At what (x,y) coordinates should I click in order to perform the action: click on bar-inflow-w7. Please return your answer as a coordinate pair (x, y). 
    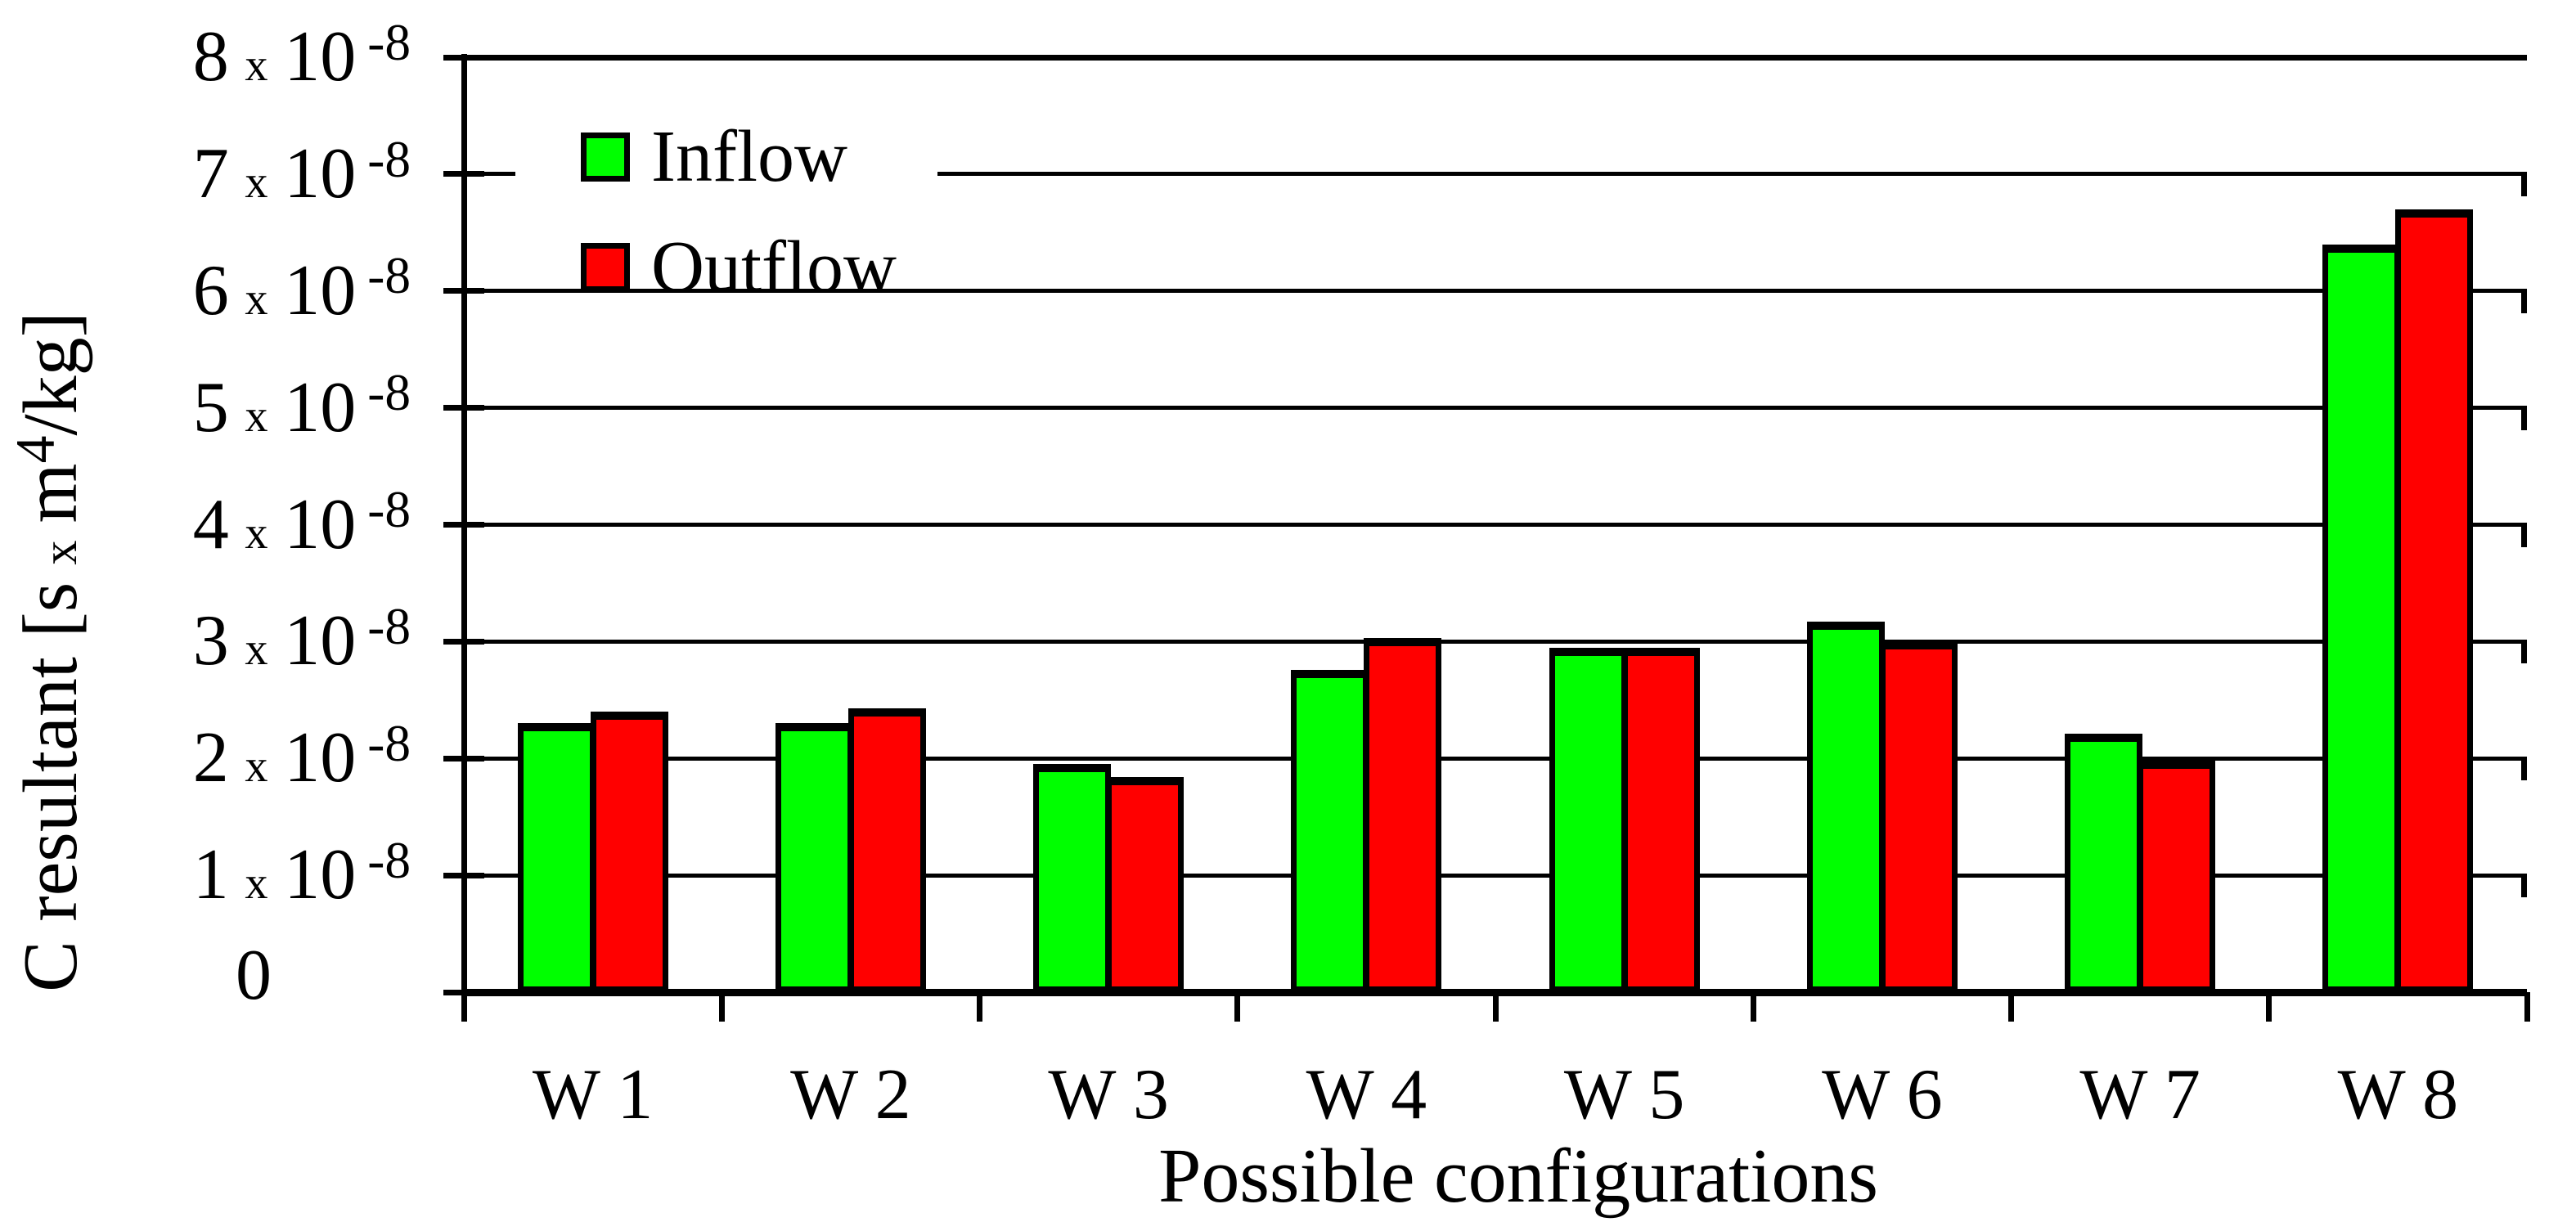
    Looking at the image, I should click on (2104, 863).